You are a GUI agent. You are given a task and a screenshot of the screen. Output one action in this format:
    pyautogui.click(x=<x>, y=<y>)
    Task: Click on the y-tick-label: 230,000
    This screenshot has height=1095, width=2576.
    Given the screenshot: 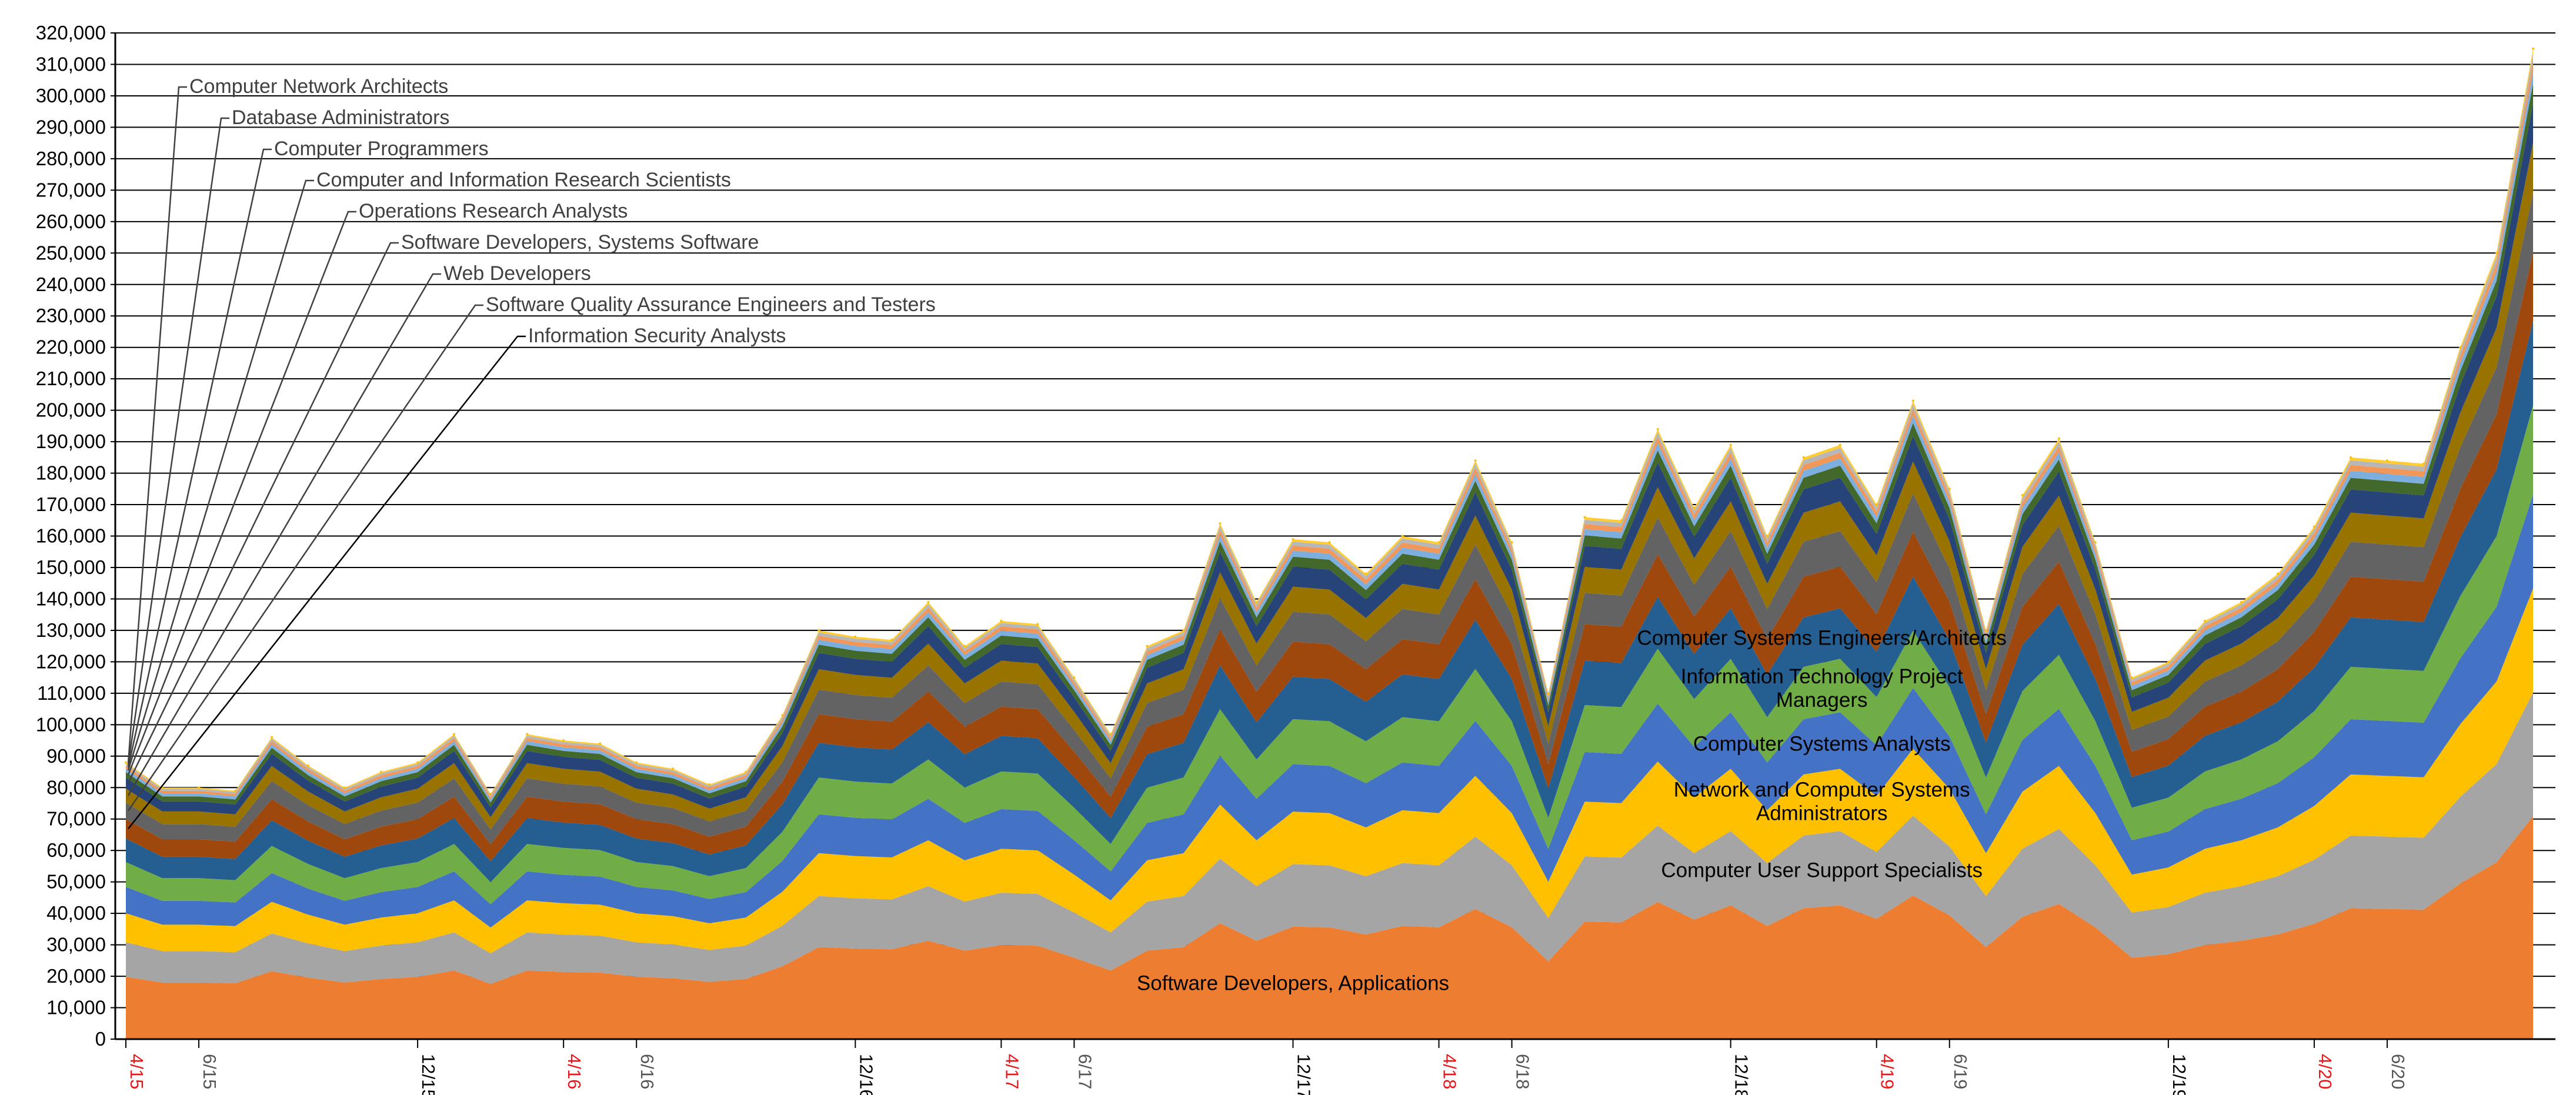 What is the action you would take?
    pyautogui.click(x=71, y=315)
    